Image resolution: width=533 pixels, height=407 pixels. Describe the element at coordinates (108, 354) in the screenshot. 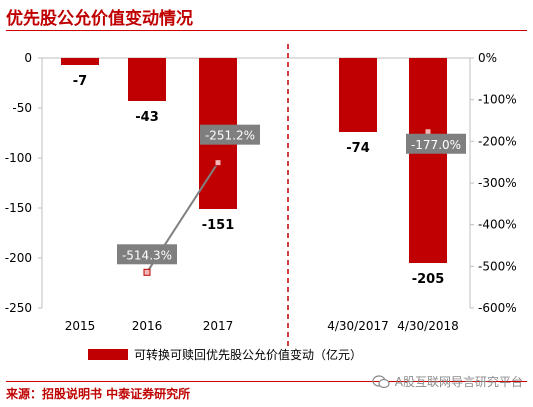

I see `legend-swatch` at that location.